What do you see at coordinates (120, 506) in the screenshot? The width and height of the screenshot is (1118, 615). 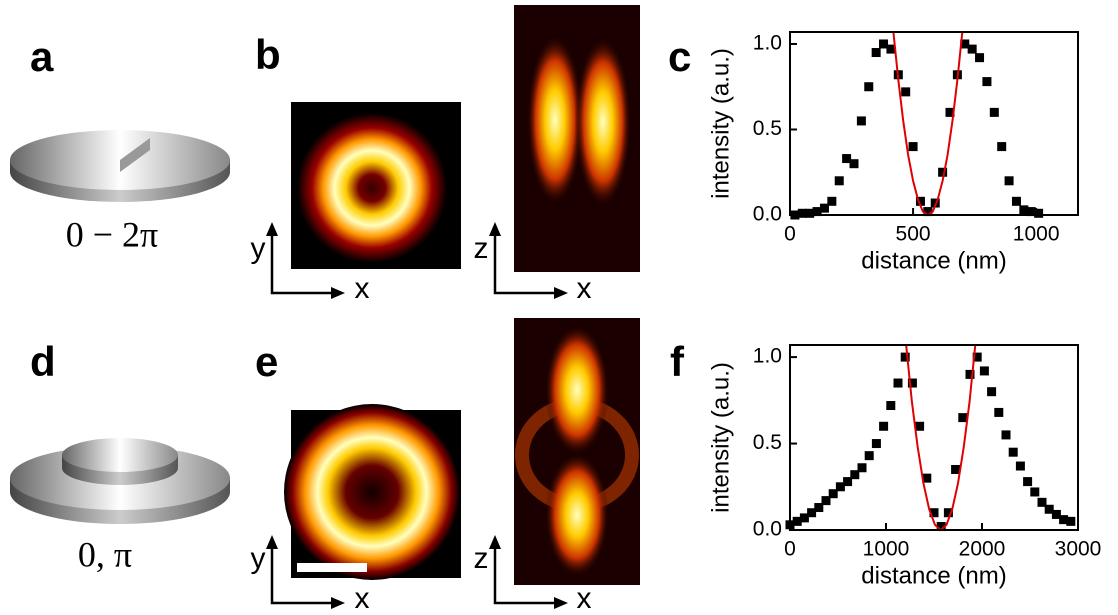 I see `phase-plate: 0, π` at bounding box center [120, 506].